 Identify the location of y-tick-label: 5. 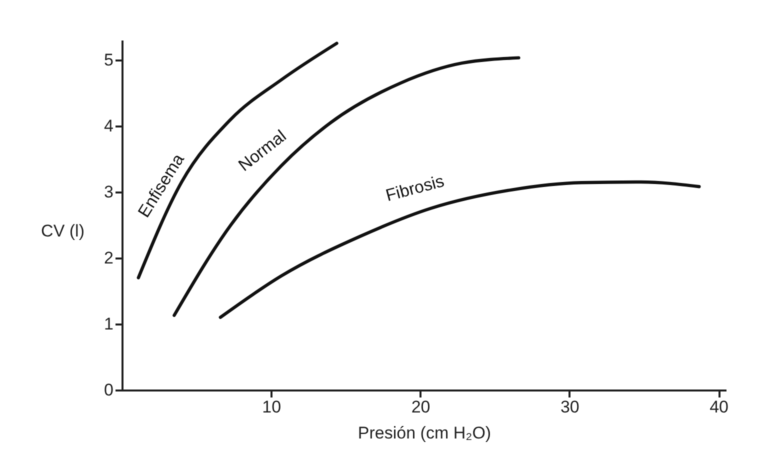
(109, 60).